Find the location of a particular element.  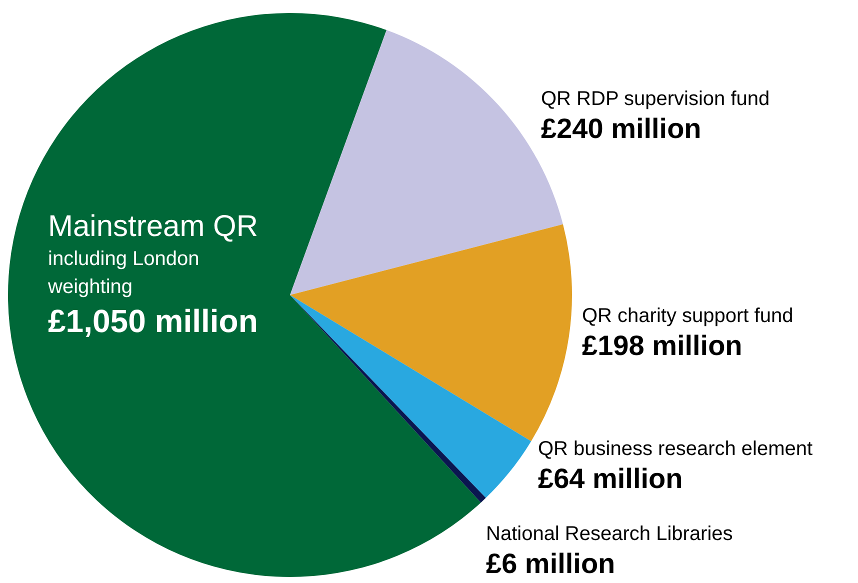

data-label: £240 million is located at coordinates (621, 129).